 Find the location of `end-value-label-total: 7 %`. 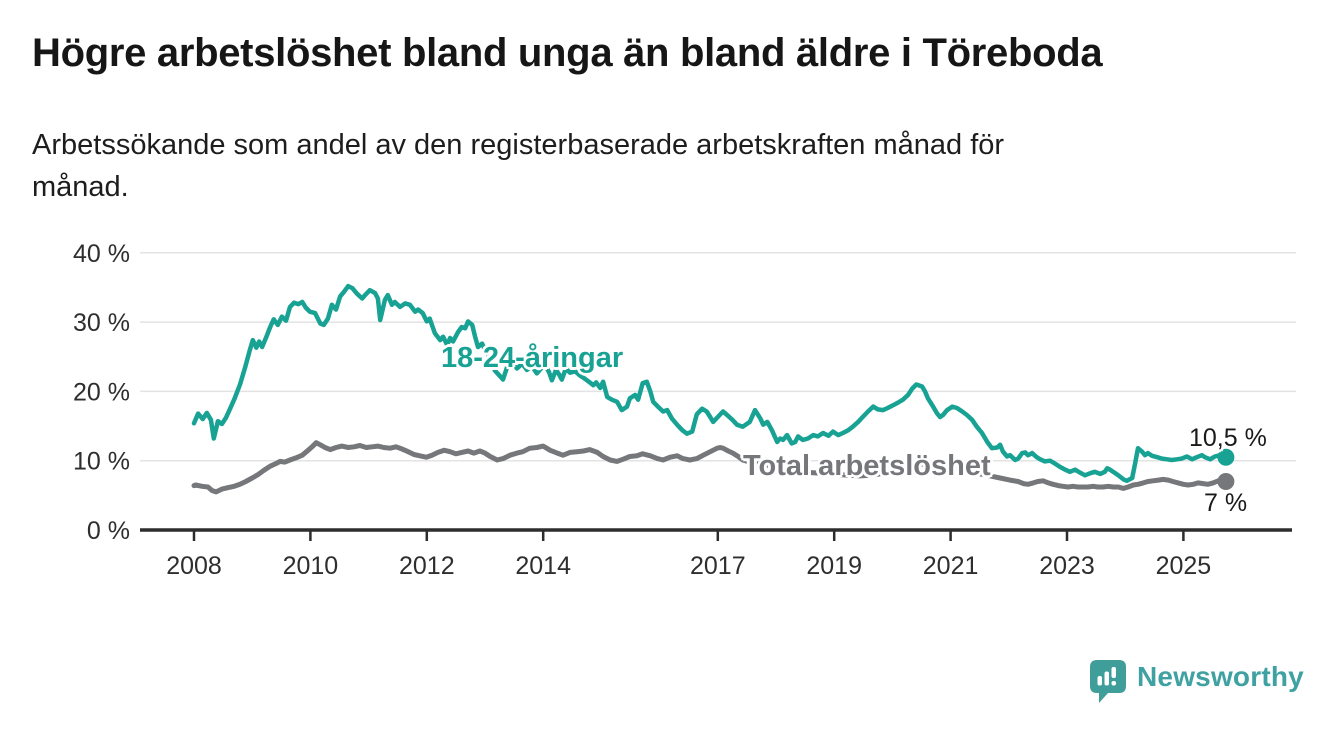

end-value-label-total: 7 % is located at coordinates (1226, 503).